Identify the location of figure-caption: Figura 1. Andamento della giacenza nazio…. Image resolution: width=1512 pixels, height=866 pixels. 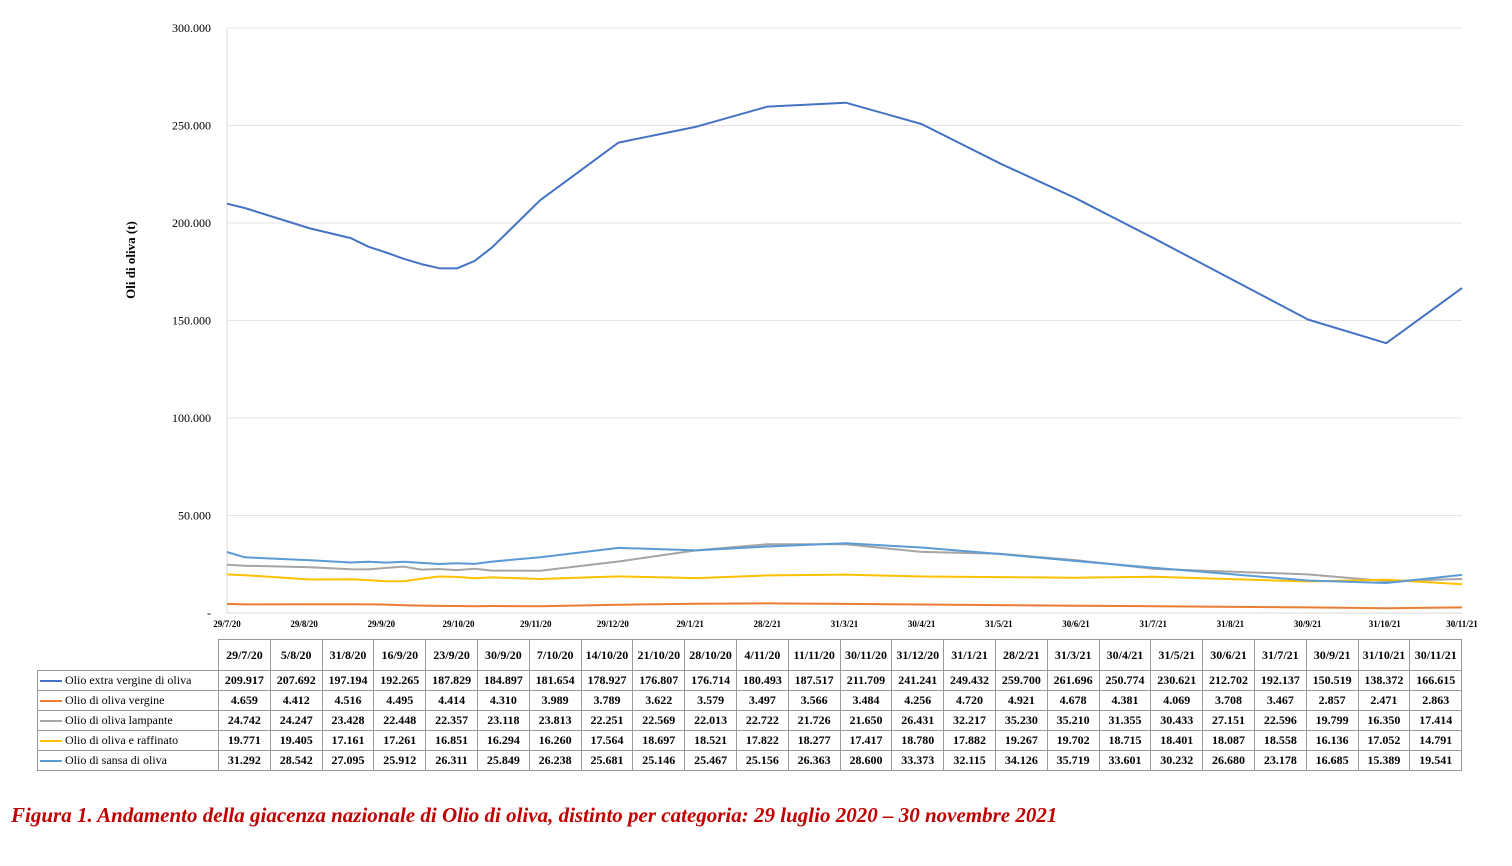
(534, 815).